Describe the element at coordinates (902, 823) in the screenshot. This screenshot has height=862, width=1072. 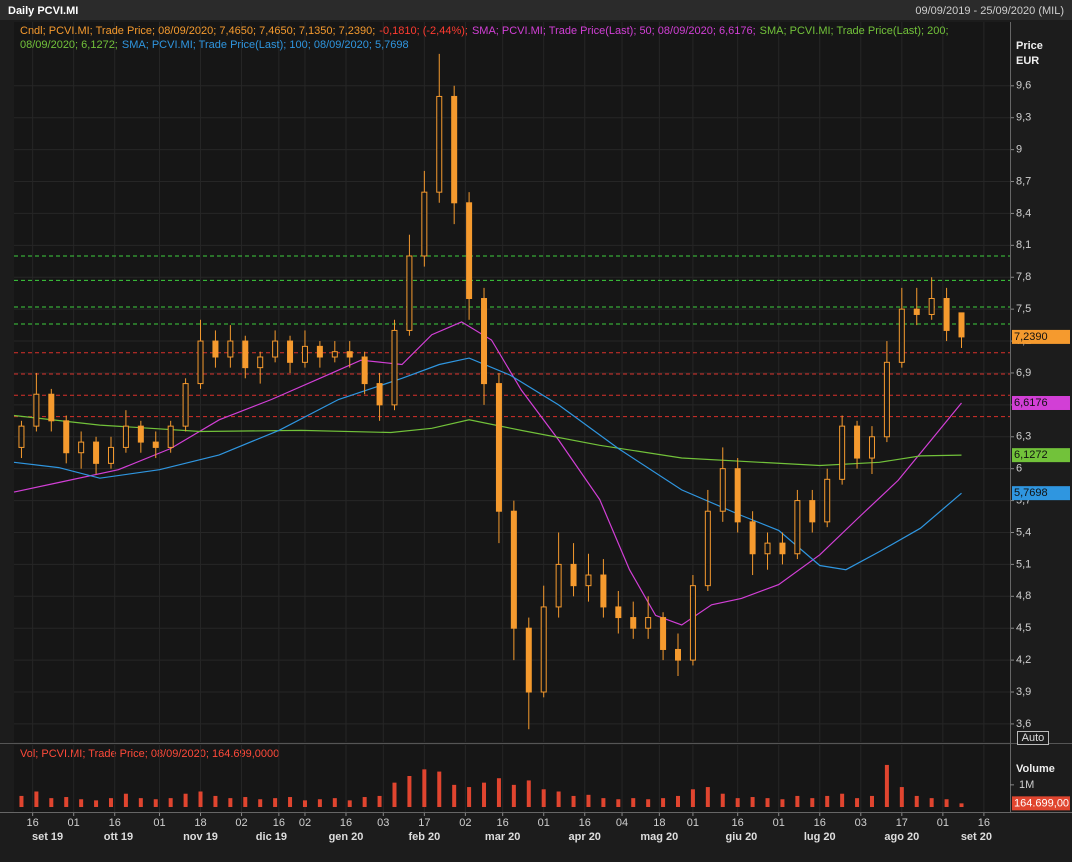
I see `x-tick-label: 17` at that location.